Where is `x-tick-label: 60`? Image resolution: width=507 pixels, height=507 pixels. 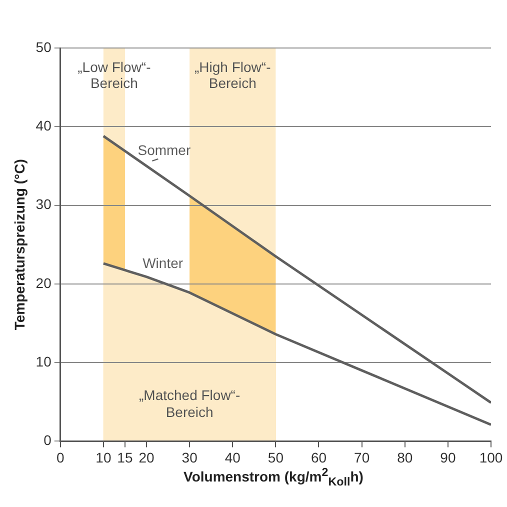
x-tick-label: 60 is located at coordinates (318, 457).